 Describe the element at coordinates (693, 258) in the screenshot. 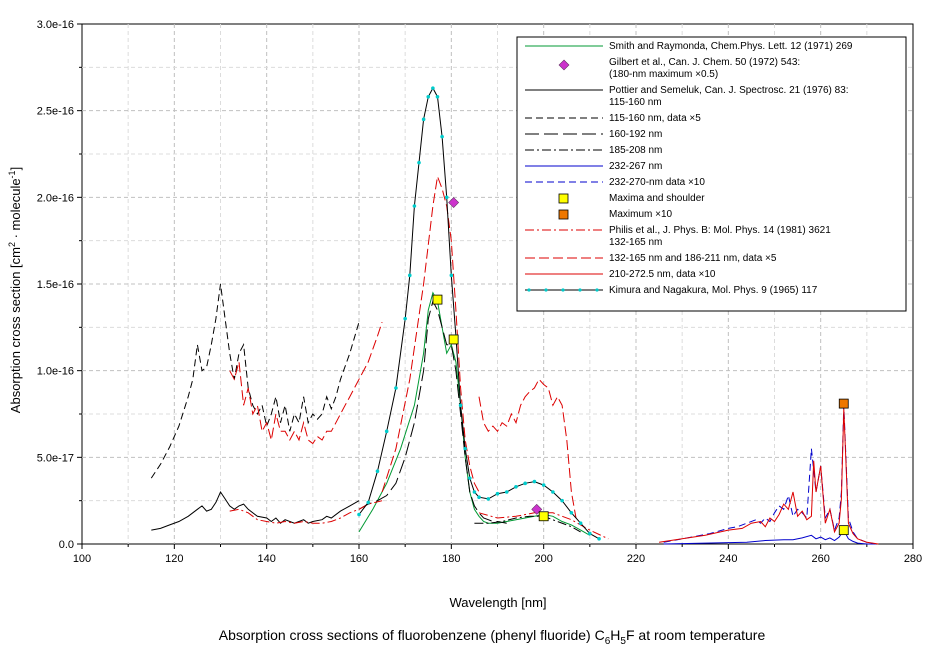

I see `legend-label: 132-165 nm and 186-211 nm, data ×5` at that location.